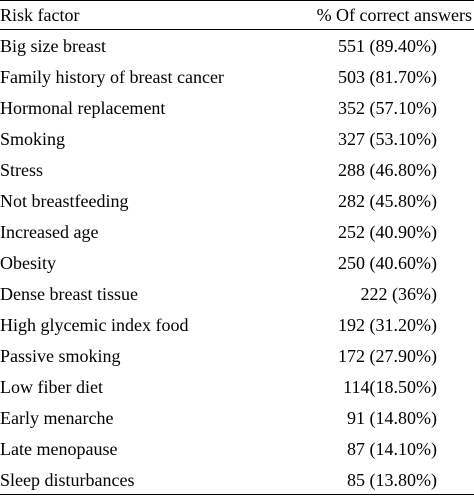  What do you see at coordinates (237, 170) in the screenshot?
I see `table-row: Stress 288 (46.80%)` at bounding box center [237, 170].